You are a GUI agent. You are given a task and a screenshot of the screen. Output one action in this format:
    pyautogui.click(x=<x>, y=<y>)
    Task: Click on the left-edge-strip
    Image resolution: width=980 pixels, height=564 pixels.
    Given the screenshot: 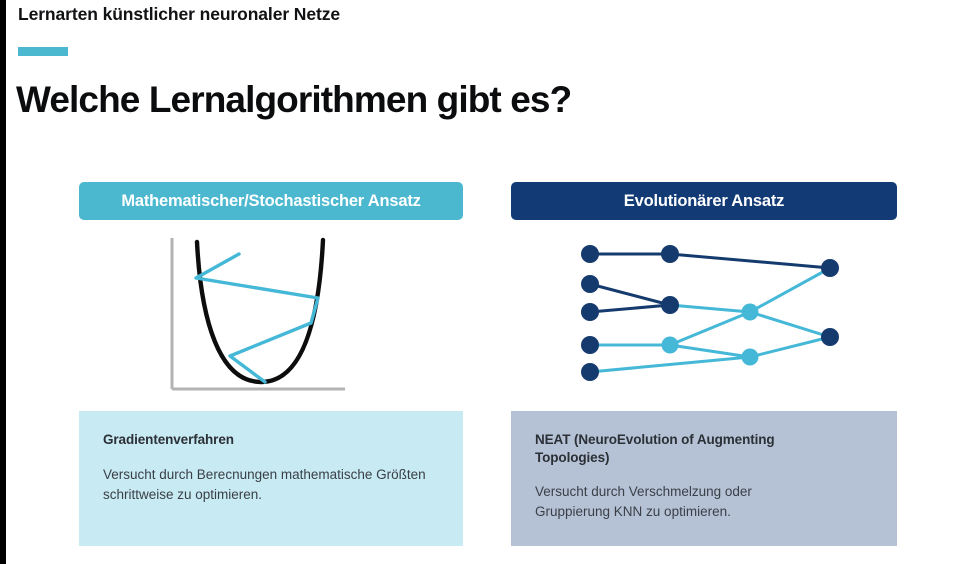 What is the action you would take?
    pyautogui.click(x=3, y=282)
    